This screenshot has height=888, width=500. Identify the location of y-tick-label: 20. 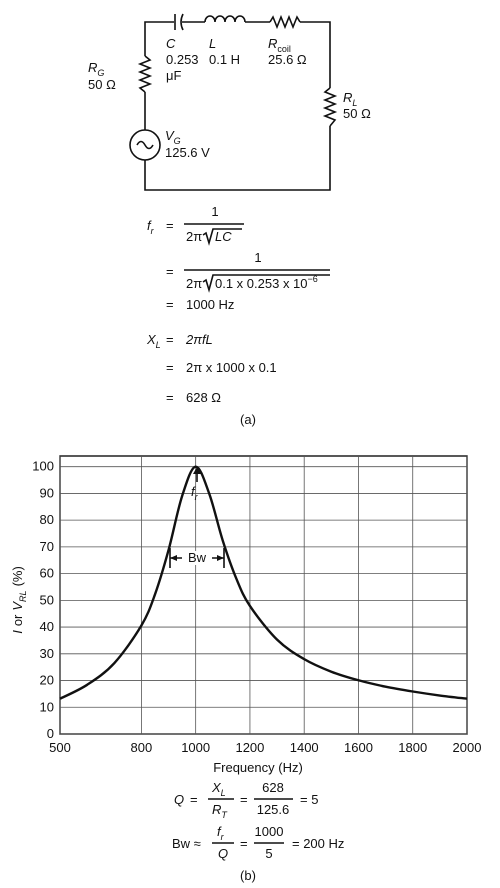
(47, 680).